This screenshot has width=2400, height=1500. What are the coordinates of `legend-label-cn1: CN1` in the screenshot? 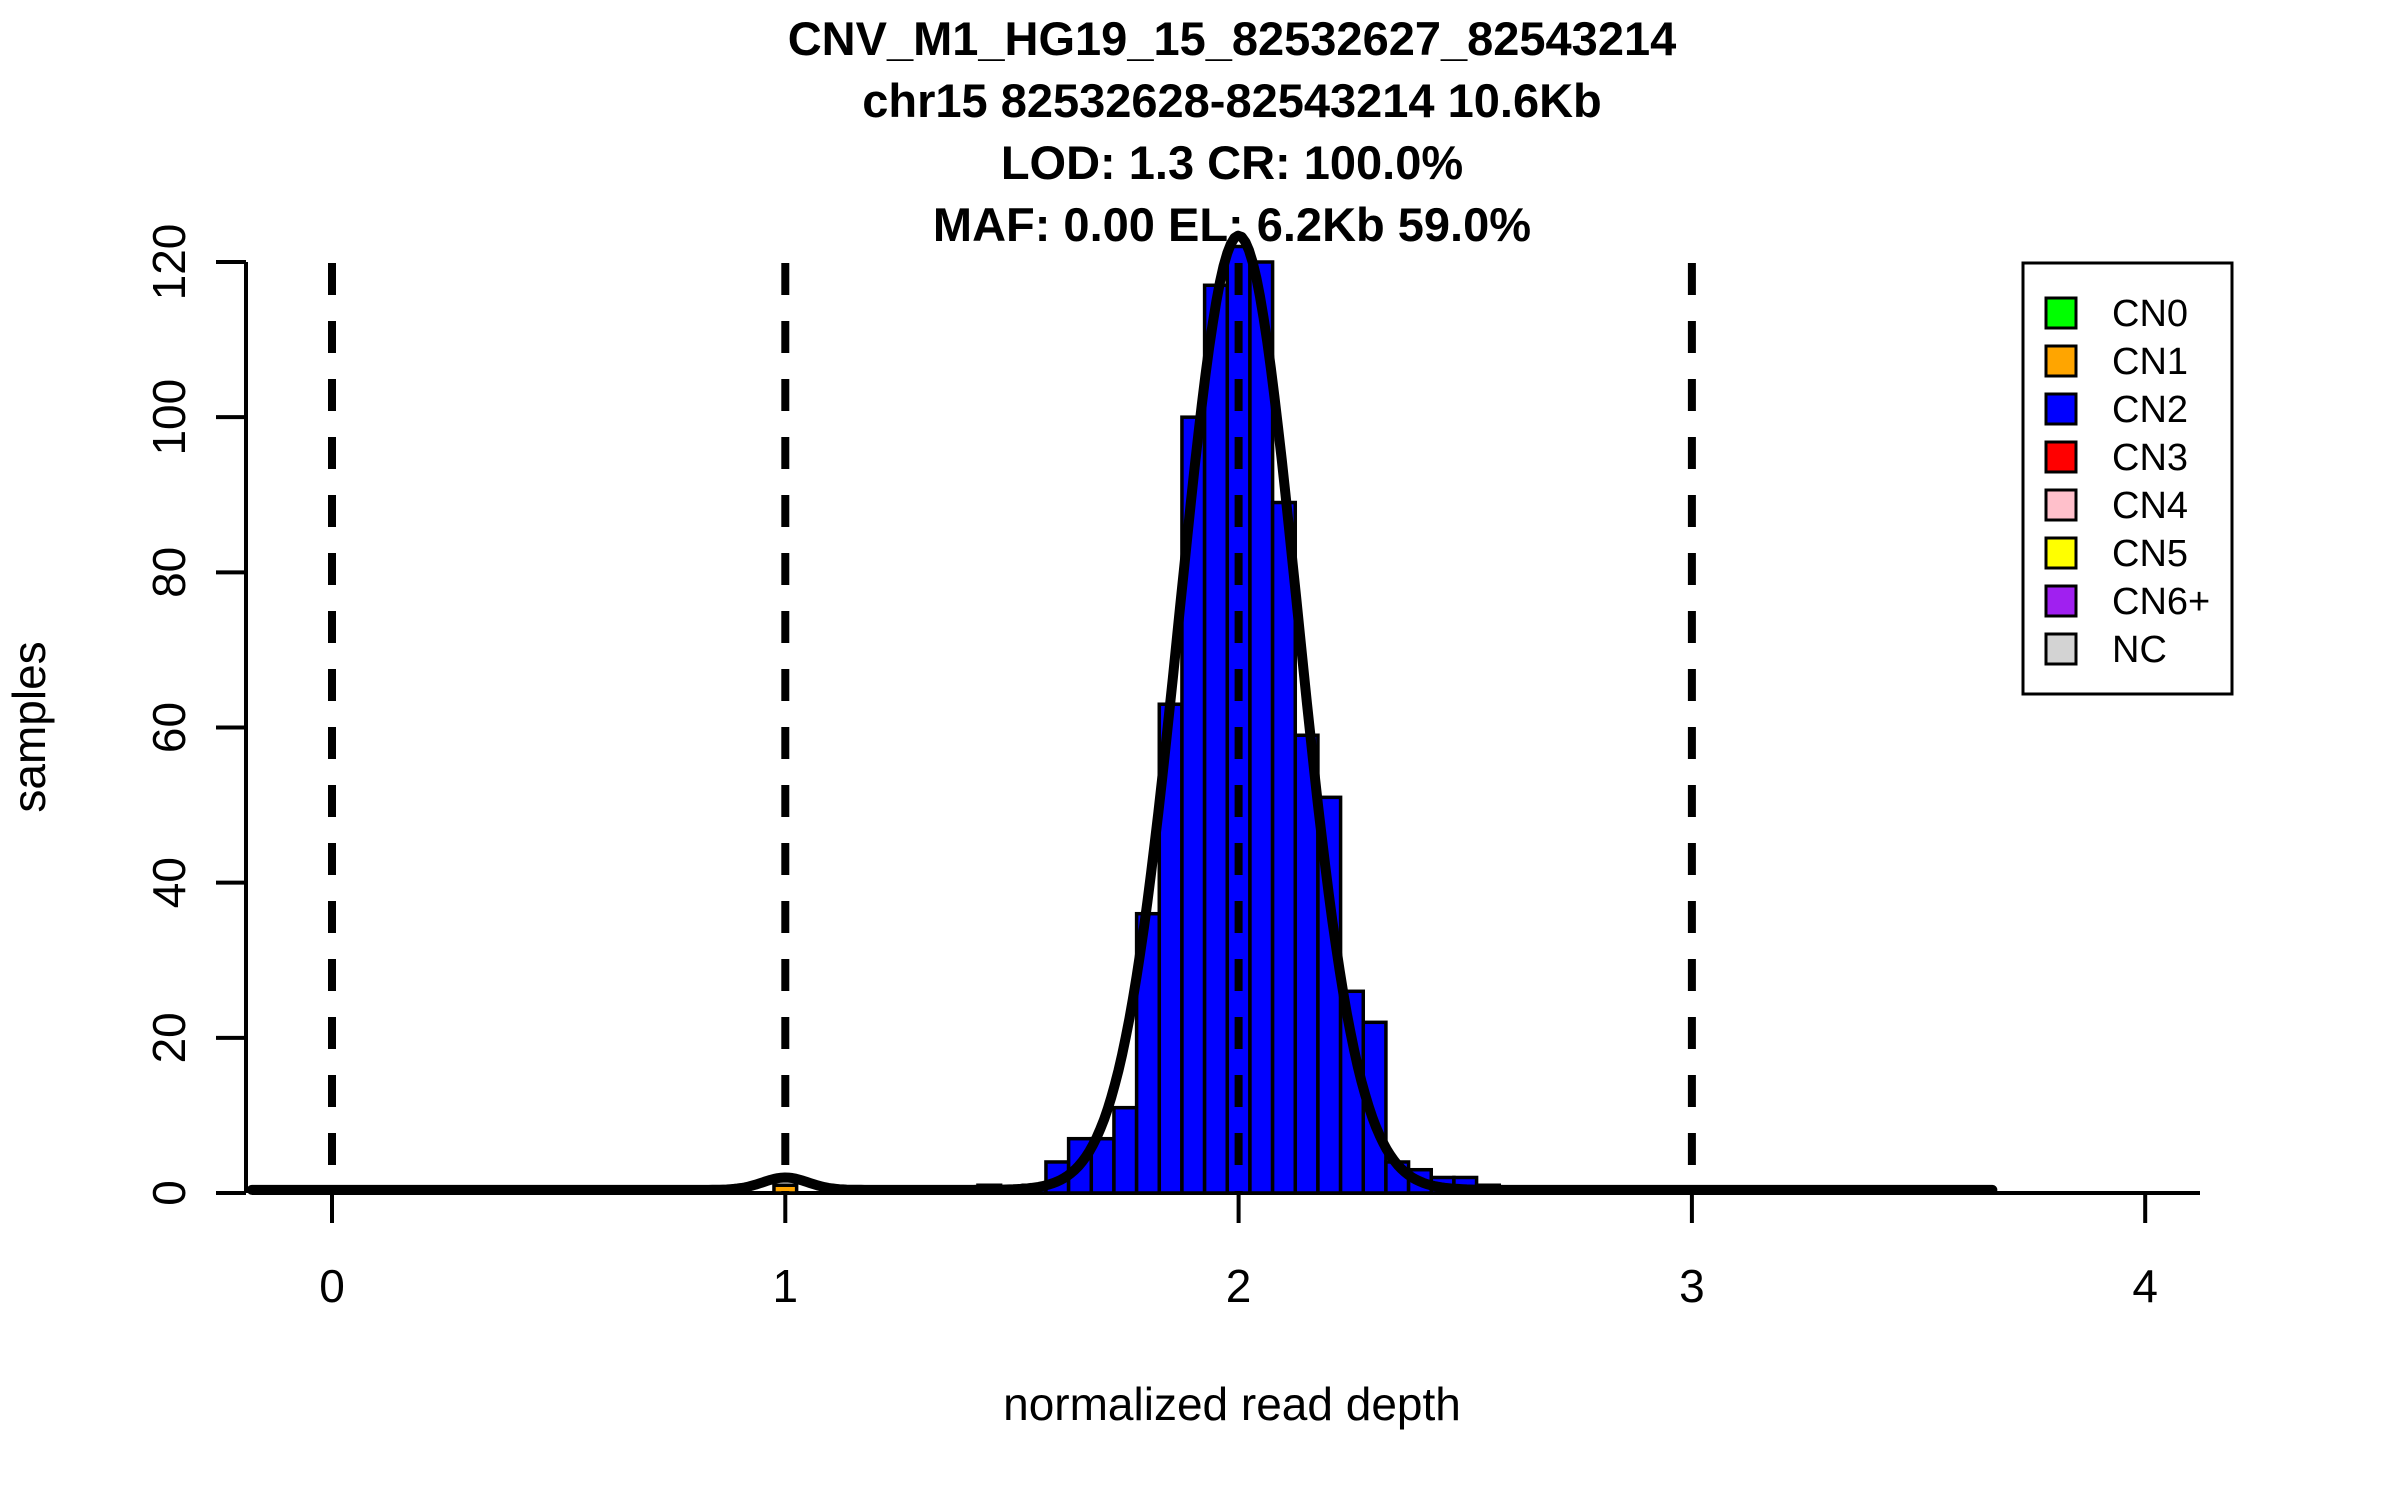 It's located at (2150, 362).